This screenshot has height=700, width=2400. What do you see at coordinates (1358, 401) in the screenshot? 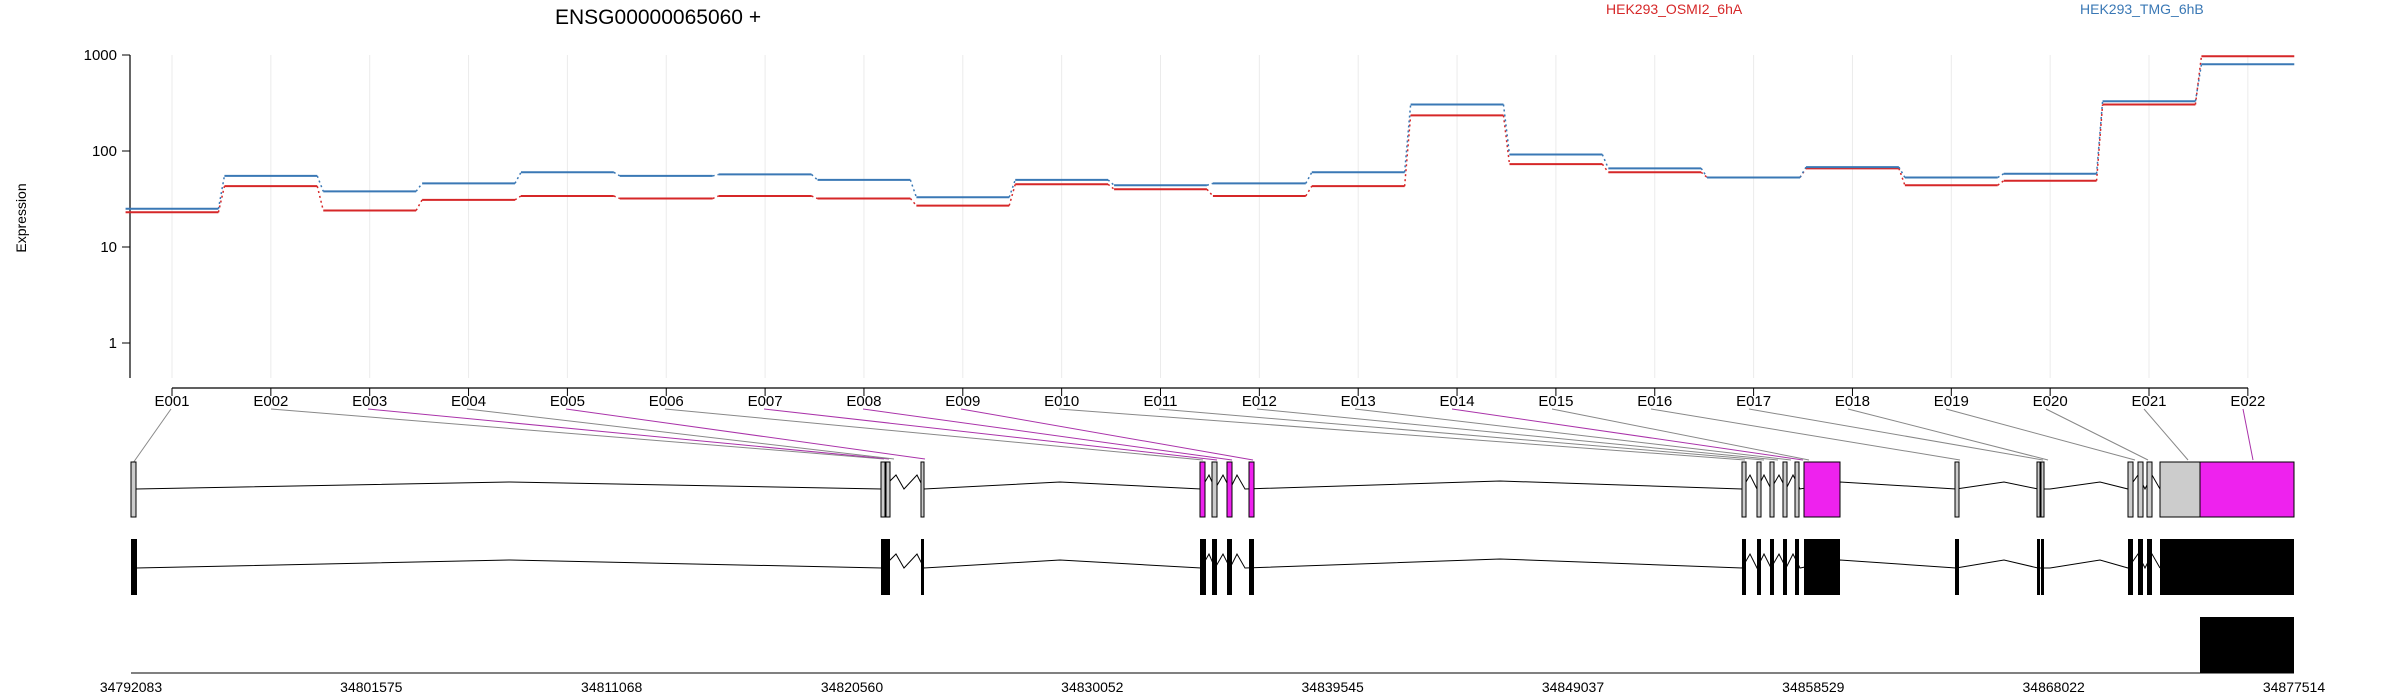
I see `x-tick-label: E013` at bounding box center [1358, 401].